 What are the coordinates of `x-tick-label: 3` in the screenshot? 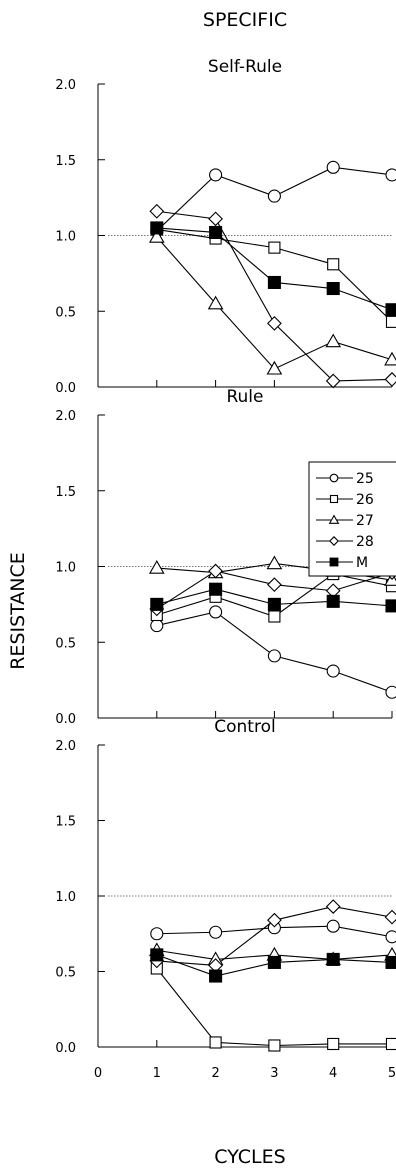 It's located at (274, 1073).